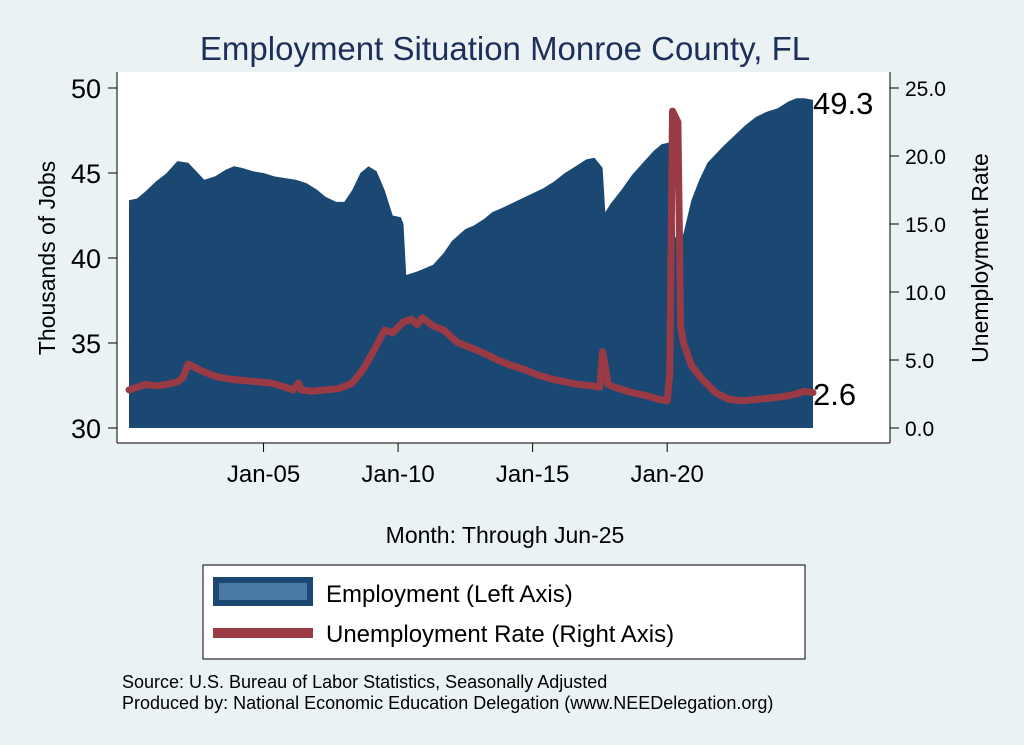 Image resolution: width=1024 pixels, height=745 pixels. I want to click on x-tick-label: Jan-10, so click(397, 474).